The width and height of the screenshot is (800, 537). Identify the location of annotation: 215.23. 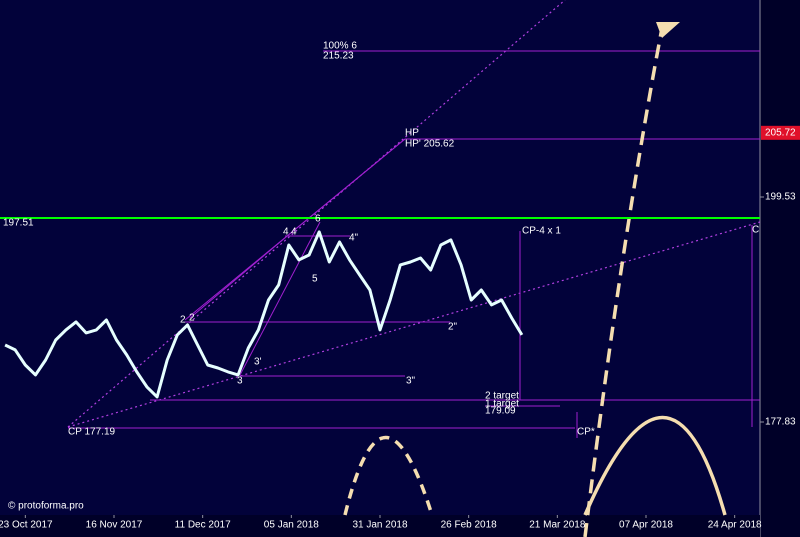
(338, 56).